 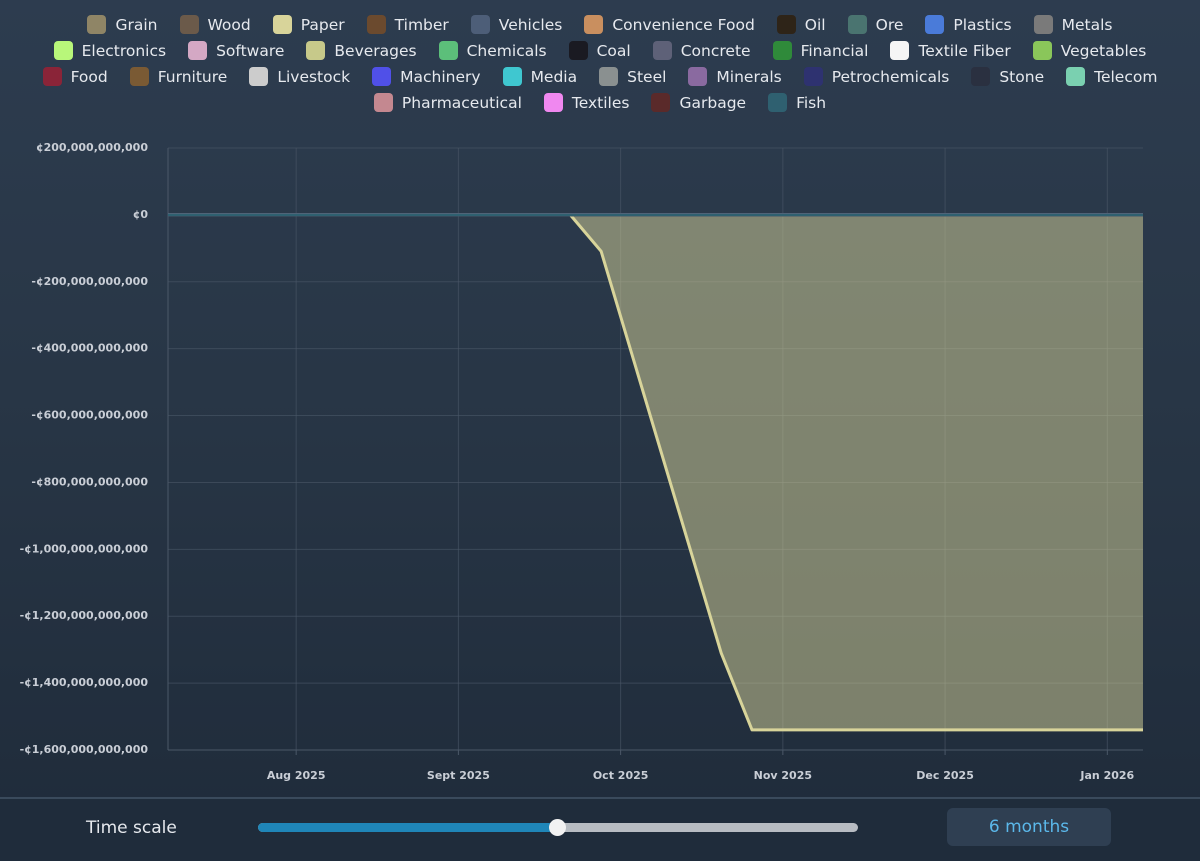 I want to click on legend-label: Electronics, so click(x=124, y=50).